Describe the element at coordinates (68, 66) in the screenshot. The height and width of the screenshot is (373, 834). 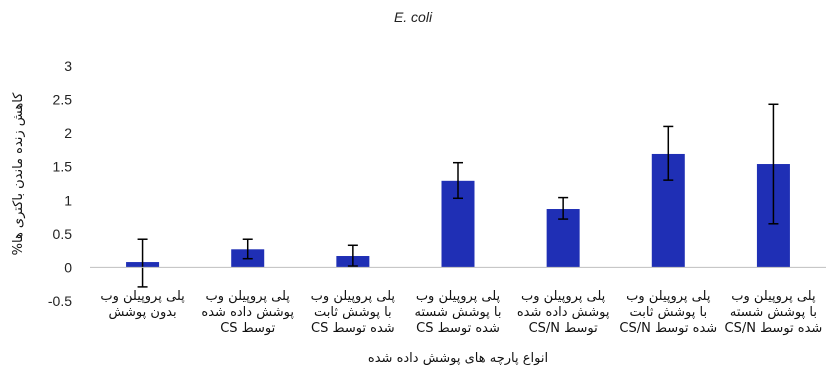
I see `y-tick-label: 3` at that location.